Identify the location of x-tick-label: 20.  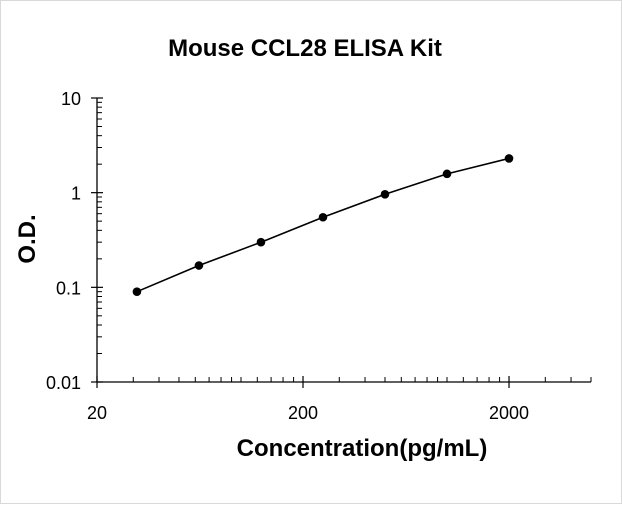
(97, 413).